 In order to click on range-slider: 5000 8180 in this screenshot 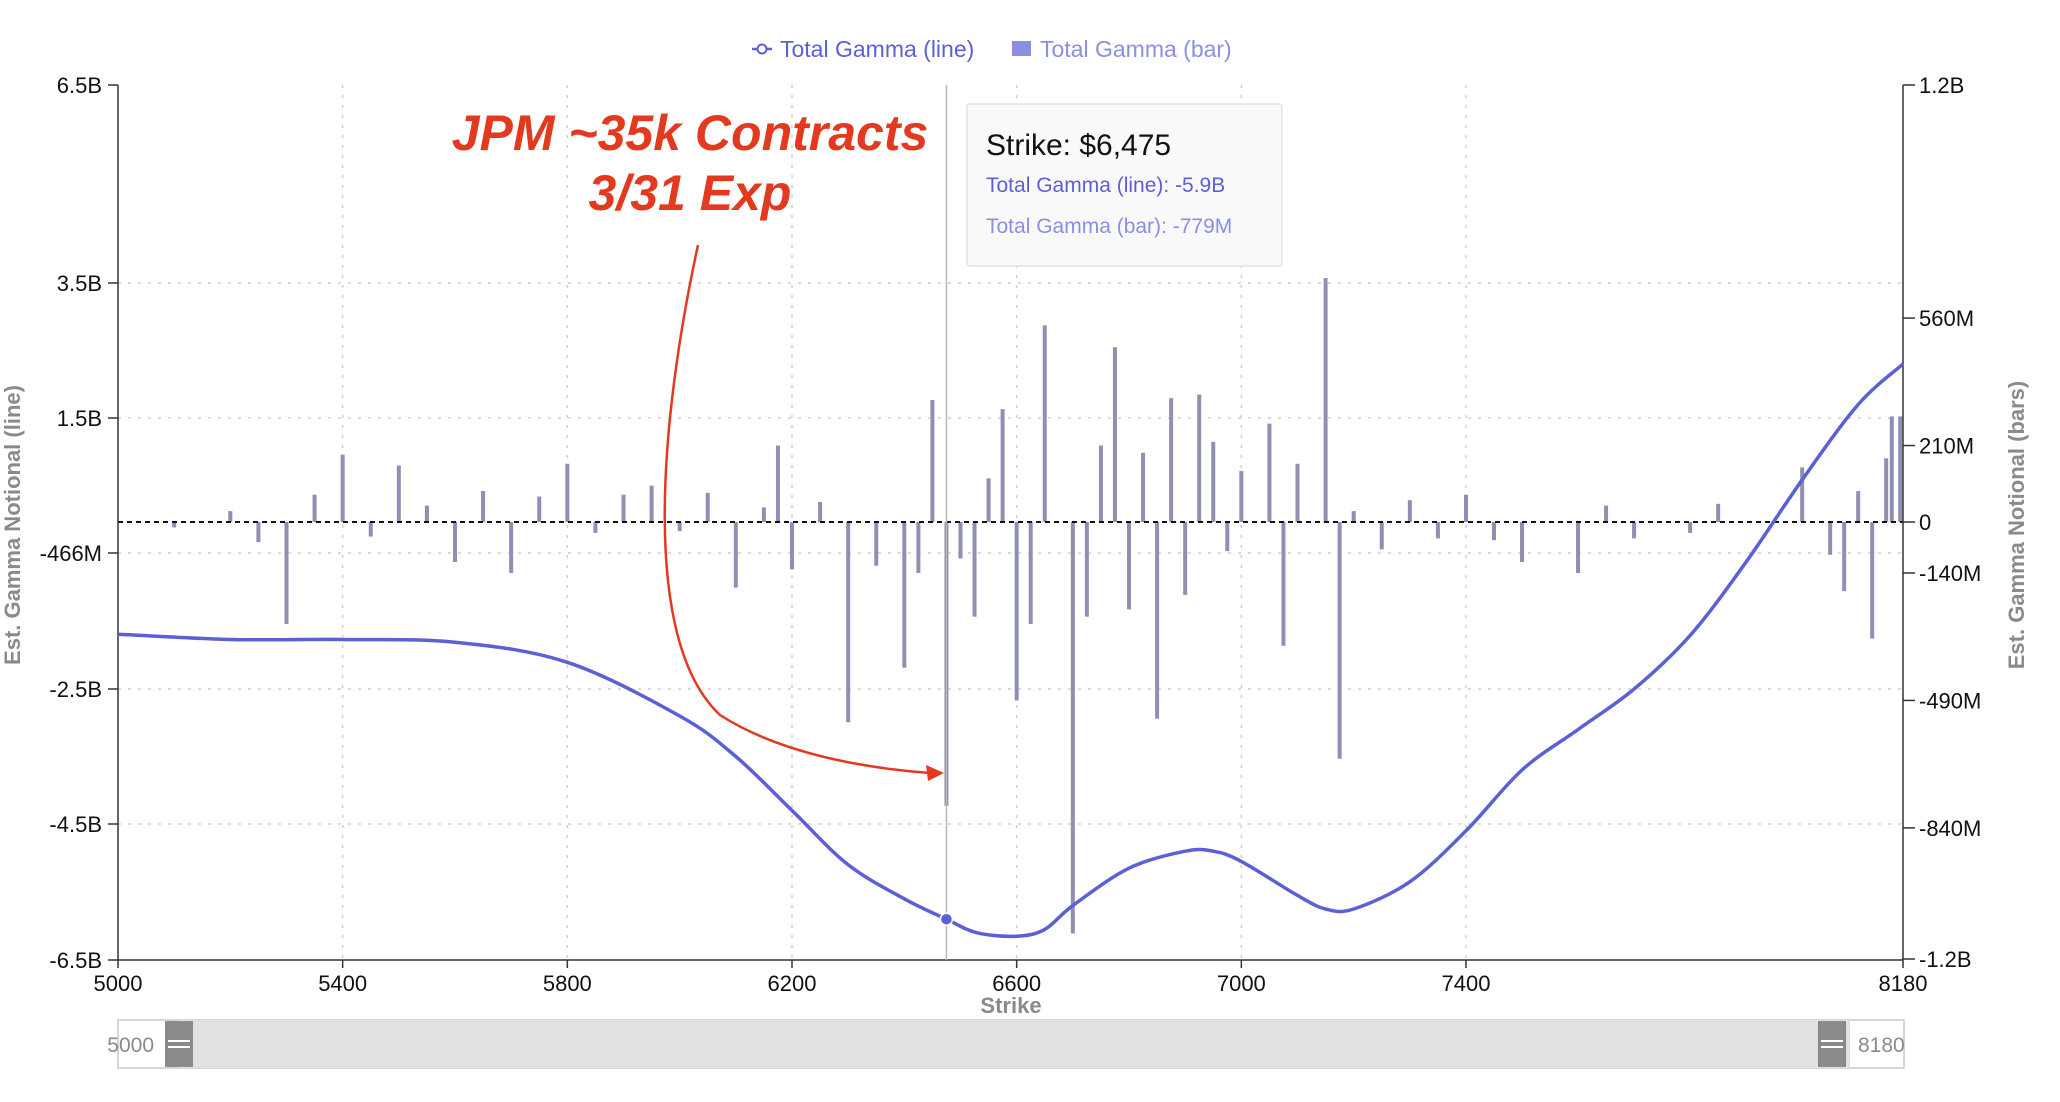, I will do `click(1006, 1044)`.